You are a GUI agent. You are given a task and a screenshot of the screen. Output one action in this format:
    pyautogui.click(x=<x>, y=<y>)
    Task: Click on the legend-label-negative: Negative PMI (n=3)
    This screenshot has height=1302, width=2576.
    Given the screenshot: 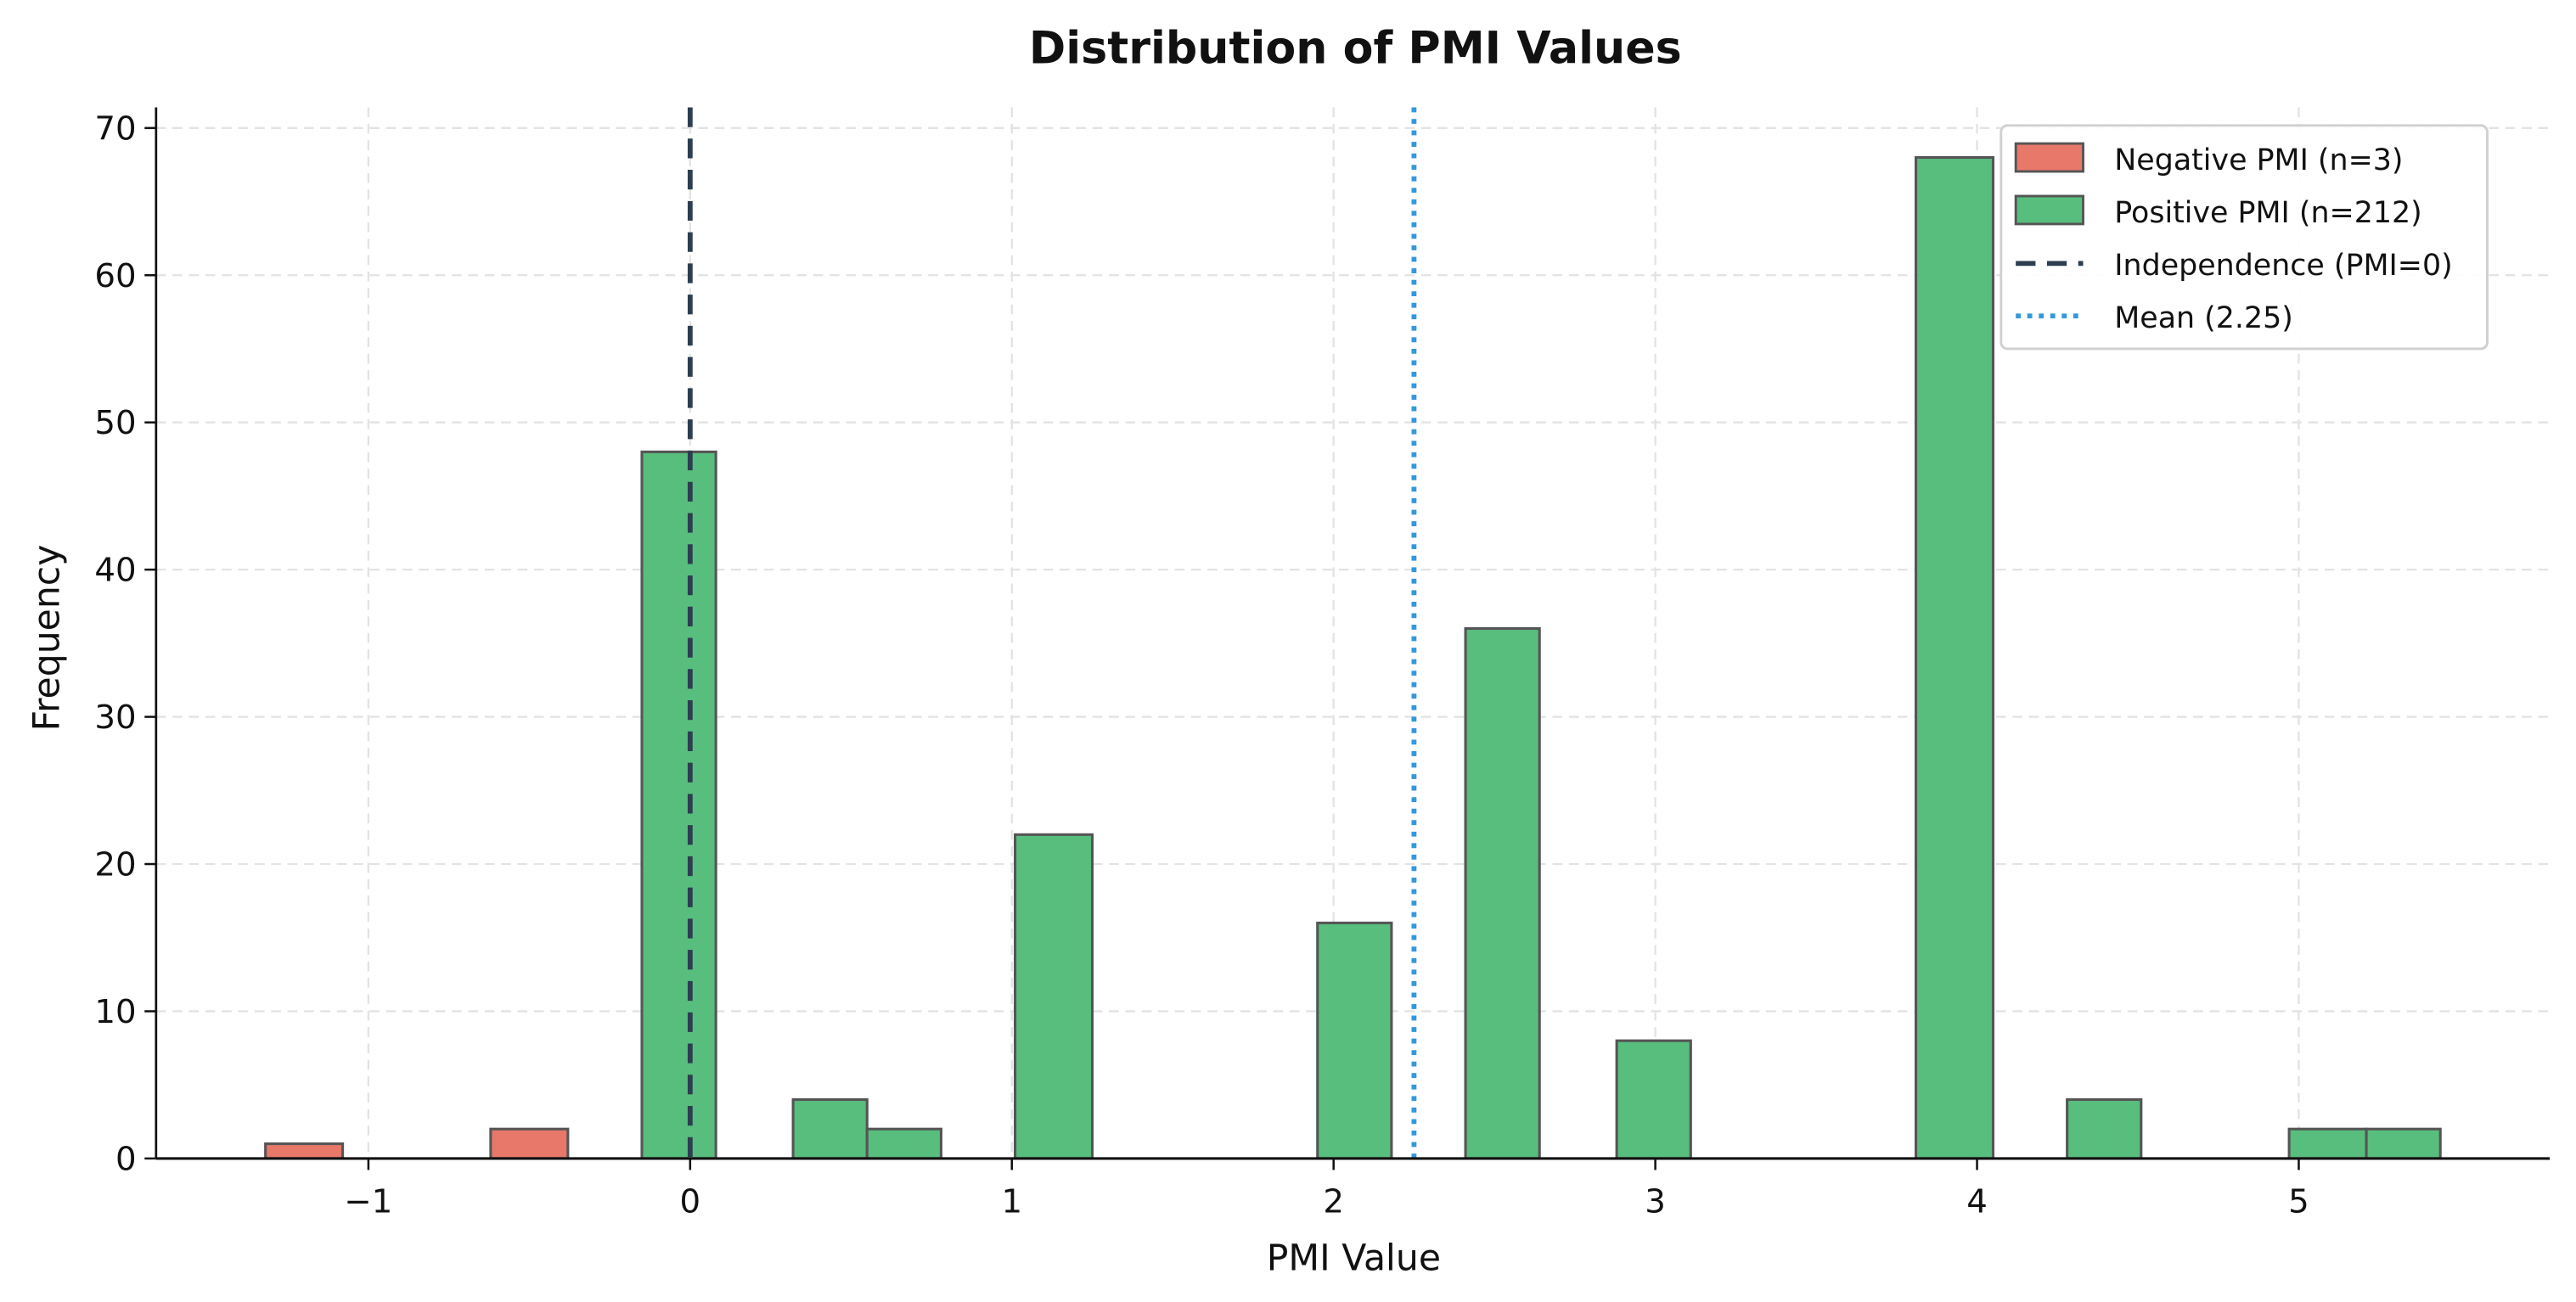 What is the action you would take?
    pyautogui.click(x=2258, y=160)
    